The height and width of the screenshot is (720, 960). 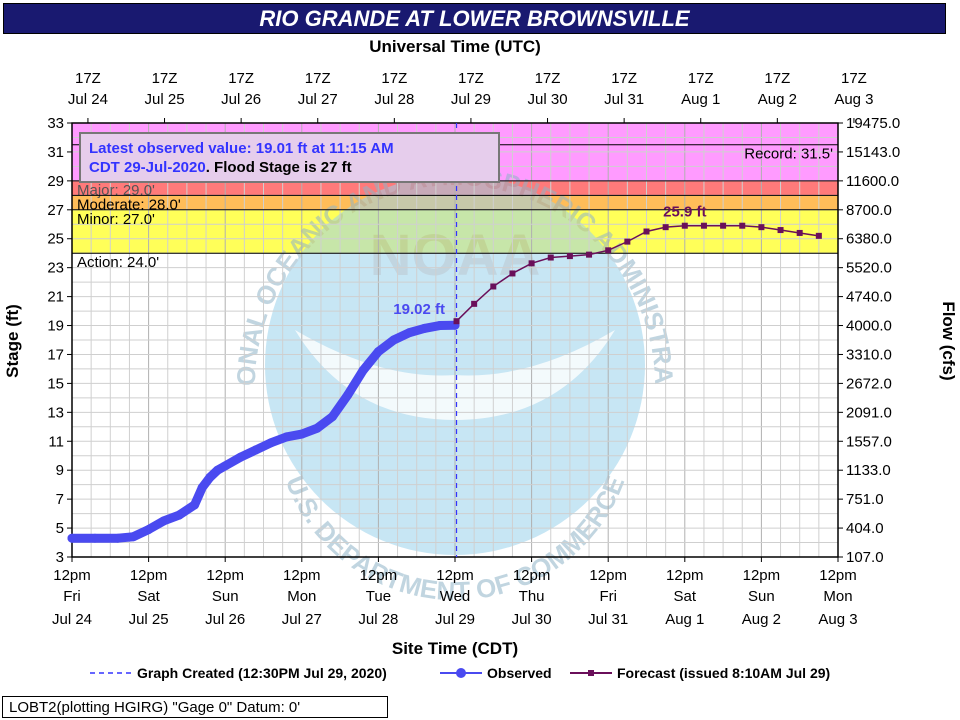 What do you see at coordinates (88, 99) in the screenshot?
I see `x-tick-label-top-date: Jul 24` at bounding box center [88, 99].